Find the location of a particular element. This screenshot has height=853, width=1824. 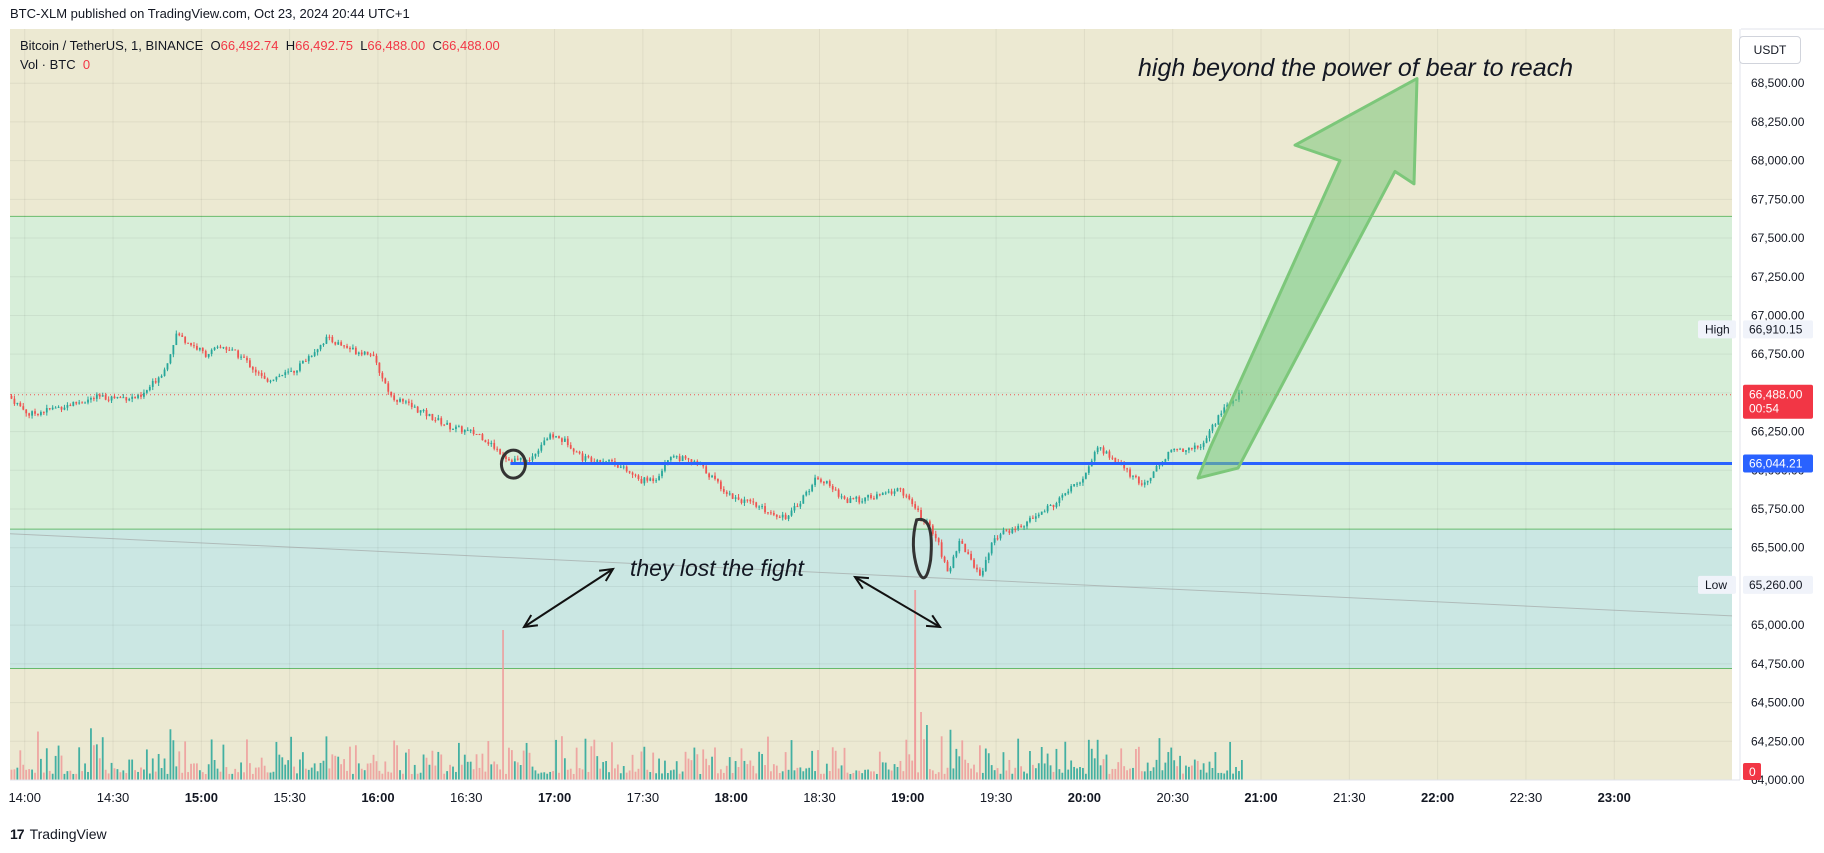

low-label: L is located at coordinates (364, 45).